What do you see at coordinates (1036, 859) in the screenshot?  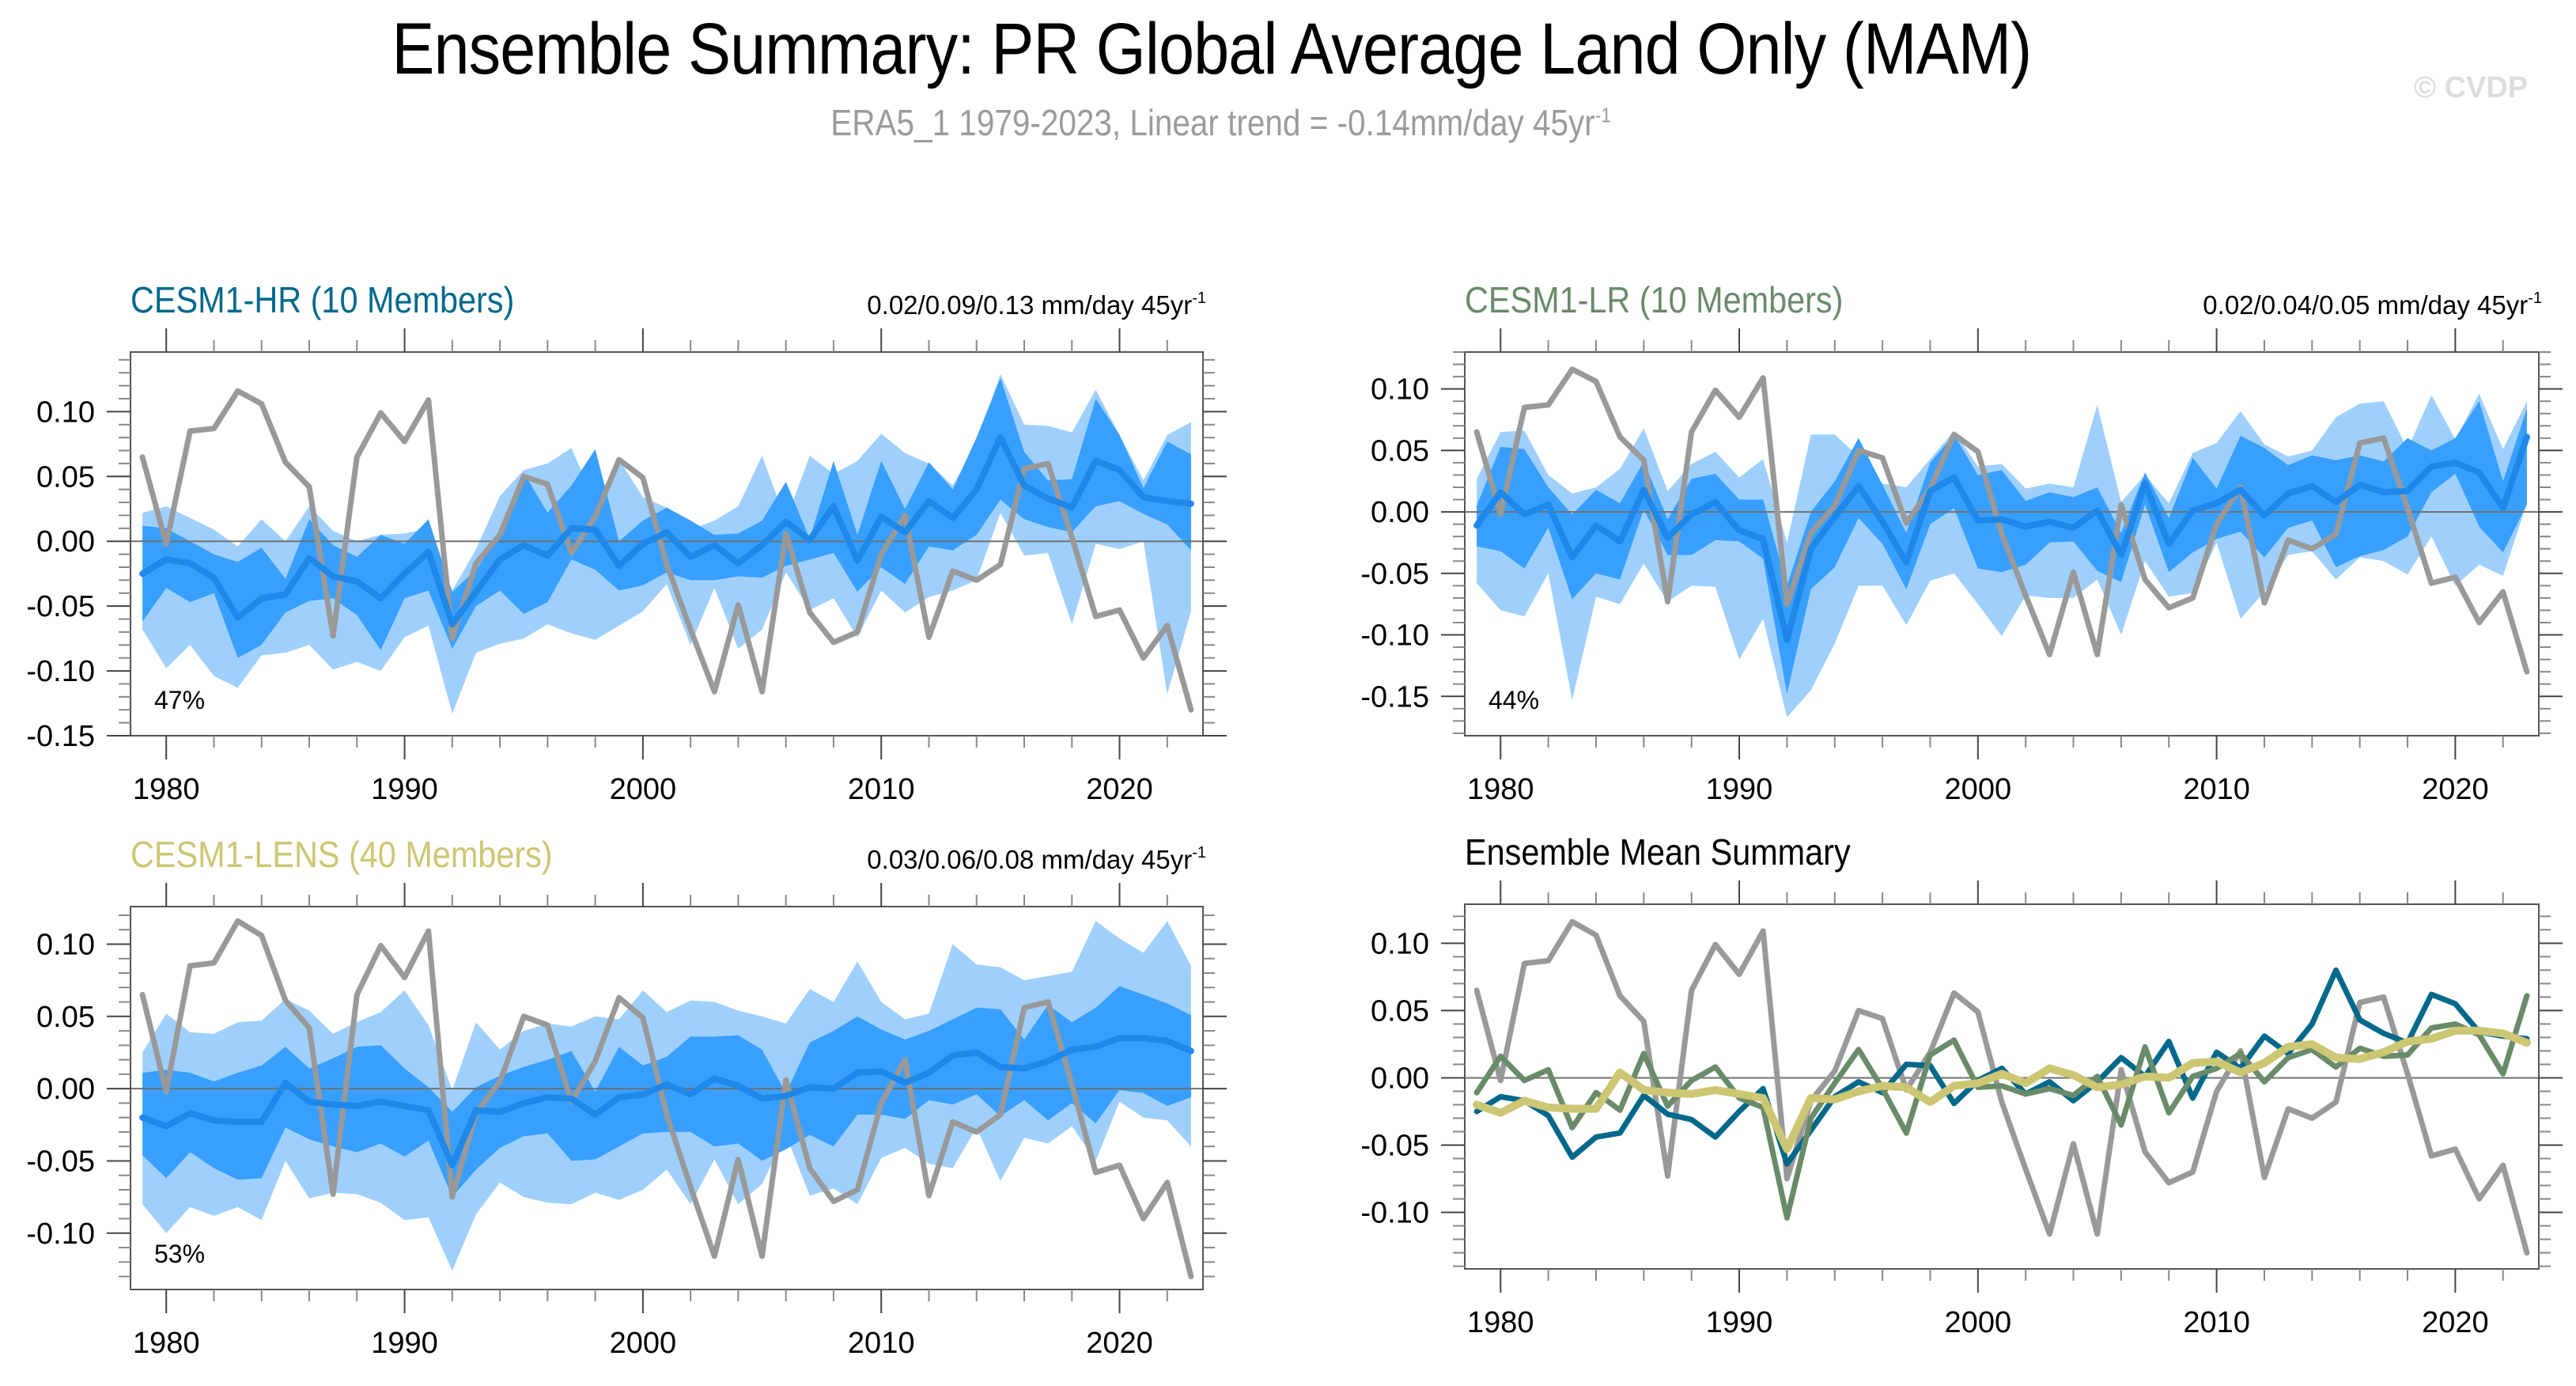 I see `panel-trend-label: 0.03/0.06/0.08 mm/day 45yr-1` at bounding box center [1036, 859].